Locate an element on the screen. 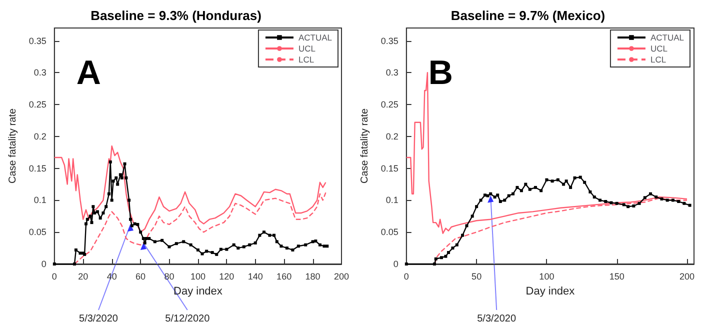 This screenshot has width=705, height=336. x-tick-label: 150 is located at coordinates (616, 277).